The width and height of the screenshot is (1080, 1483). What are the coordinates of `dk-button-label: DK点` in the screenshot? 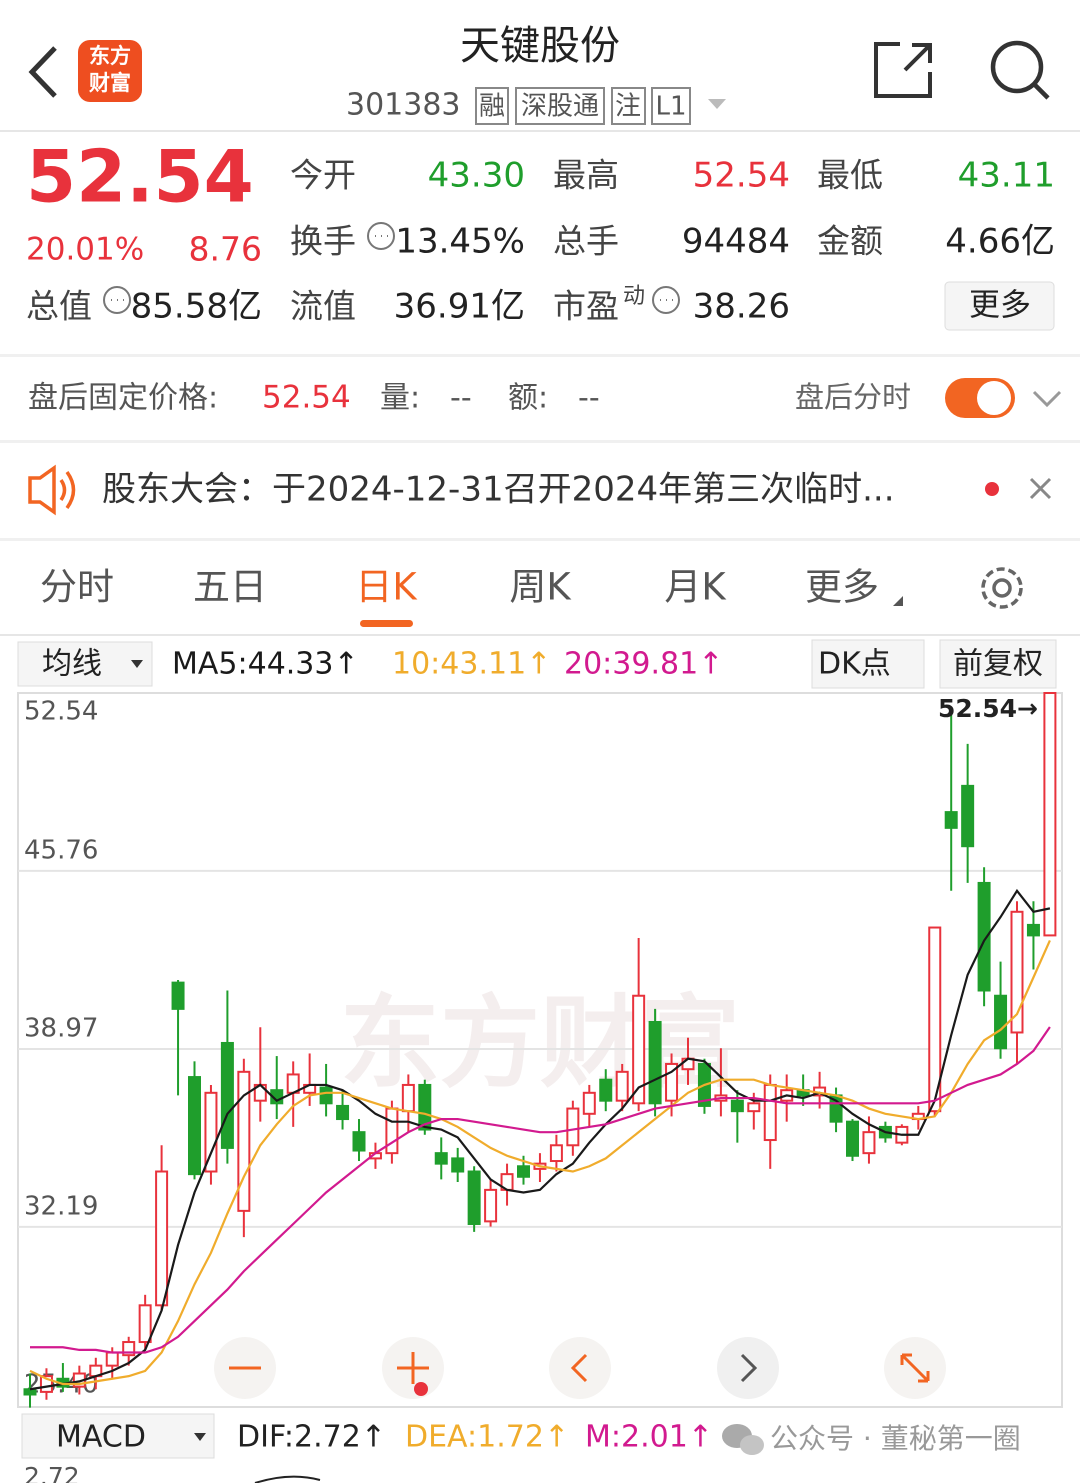 It's located at (854, 664).